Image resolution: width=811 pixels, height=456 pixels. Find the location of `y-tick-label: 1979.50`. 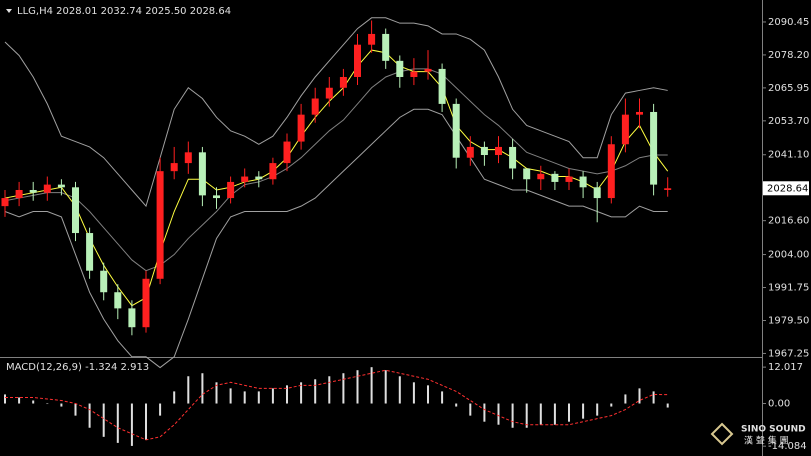

y-tick-label: 1979.50 is located at coordinates (788, 320).